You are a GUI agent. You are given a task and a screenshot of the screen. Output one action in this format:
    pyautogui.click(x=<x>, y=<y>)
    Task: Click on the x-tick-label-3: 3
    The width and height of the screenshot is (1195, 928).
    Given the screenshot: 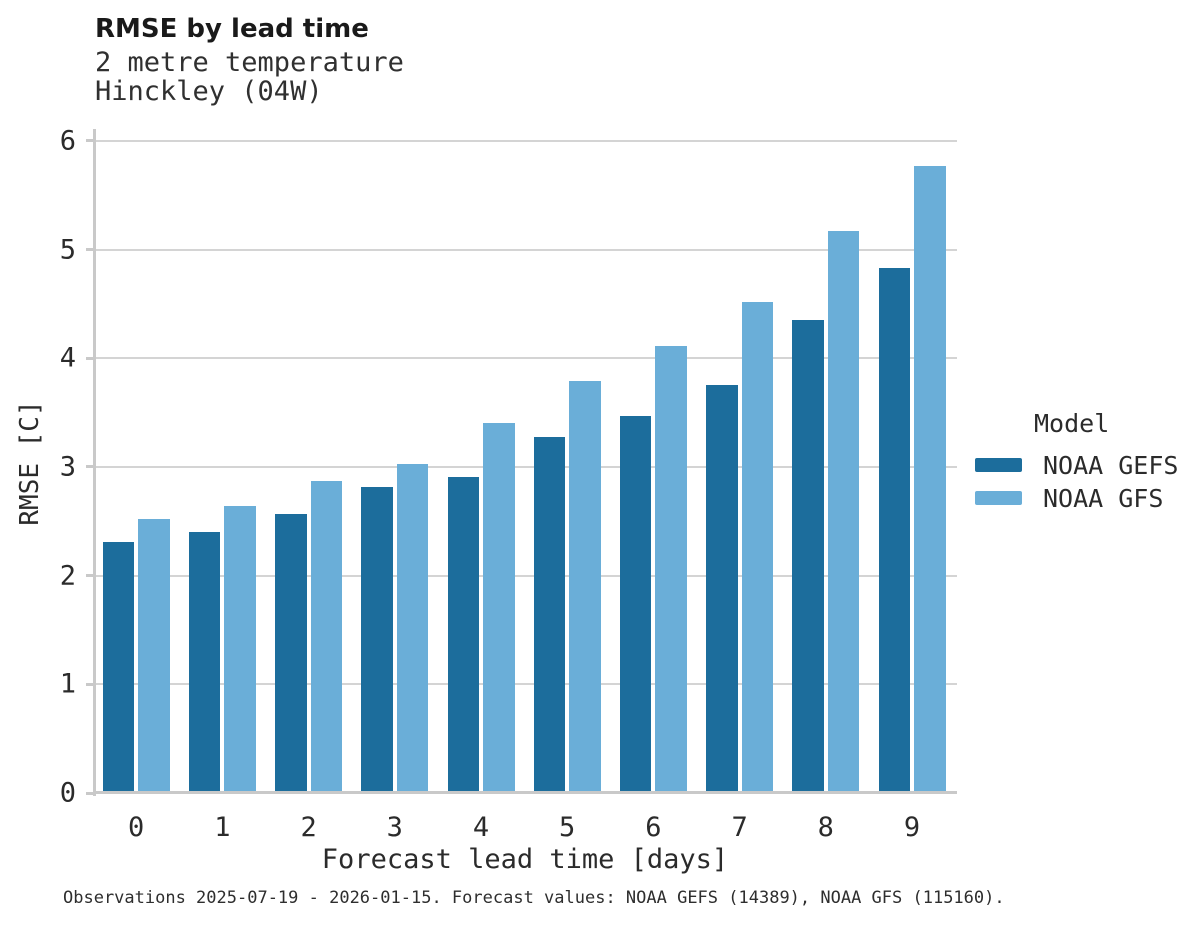 What is the action you would take?
    pyautogui.click(x=394, y=827)
    